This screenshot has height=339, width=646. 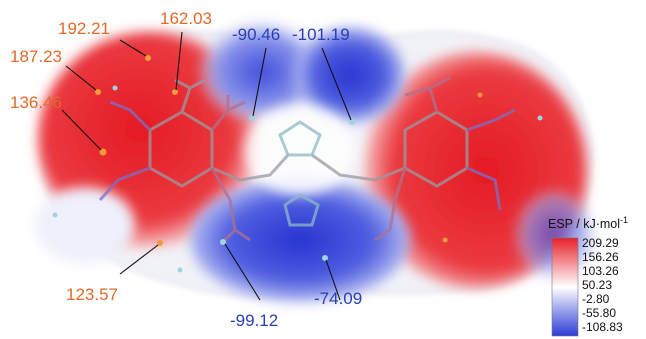 I want to click on label-neg-74-09: -74.09, so click(x=338, y=298).